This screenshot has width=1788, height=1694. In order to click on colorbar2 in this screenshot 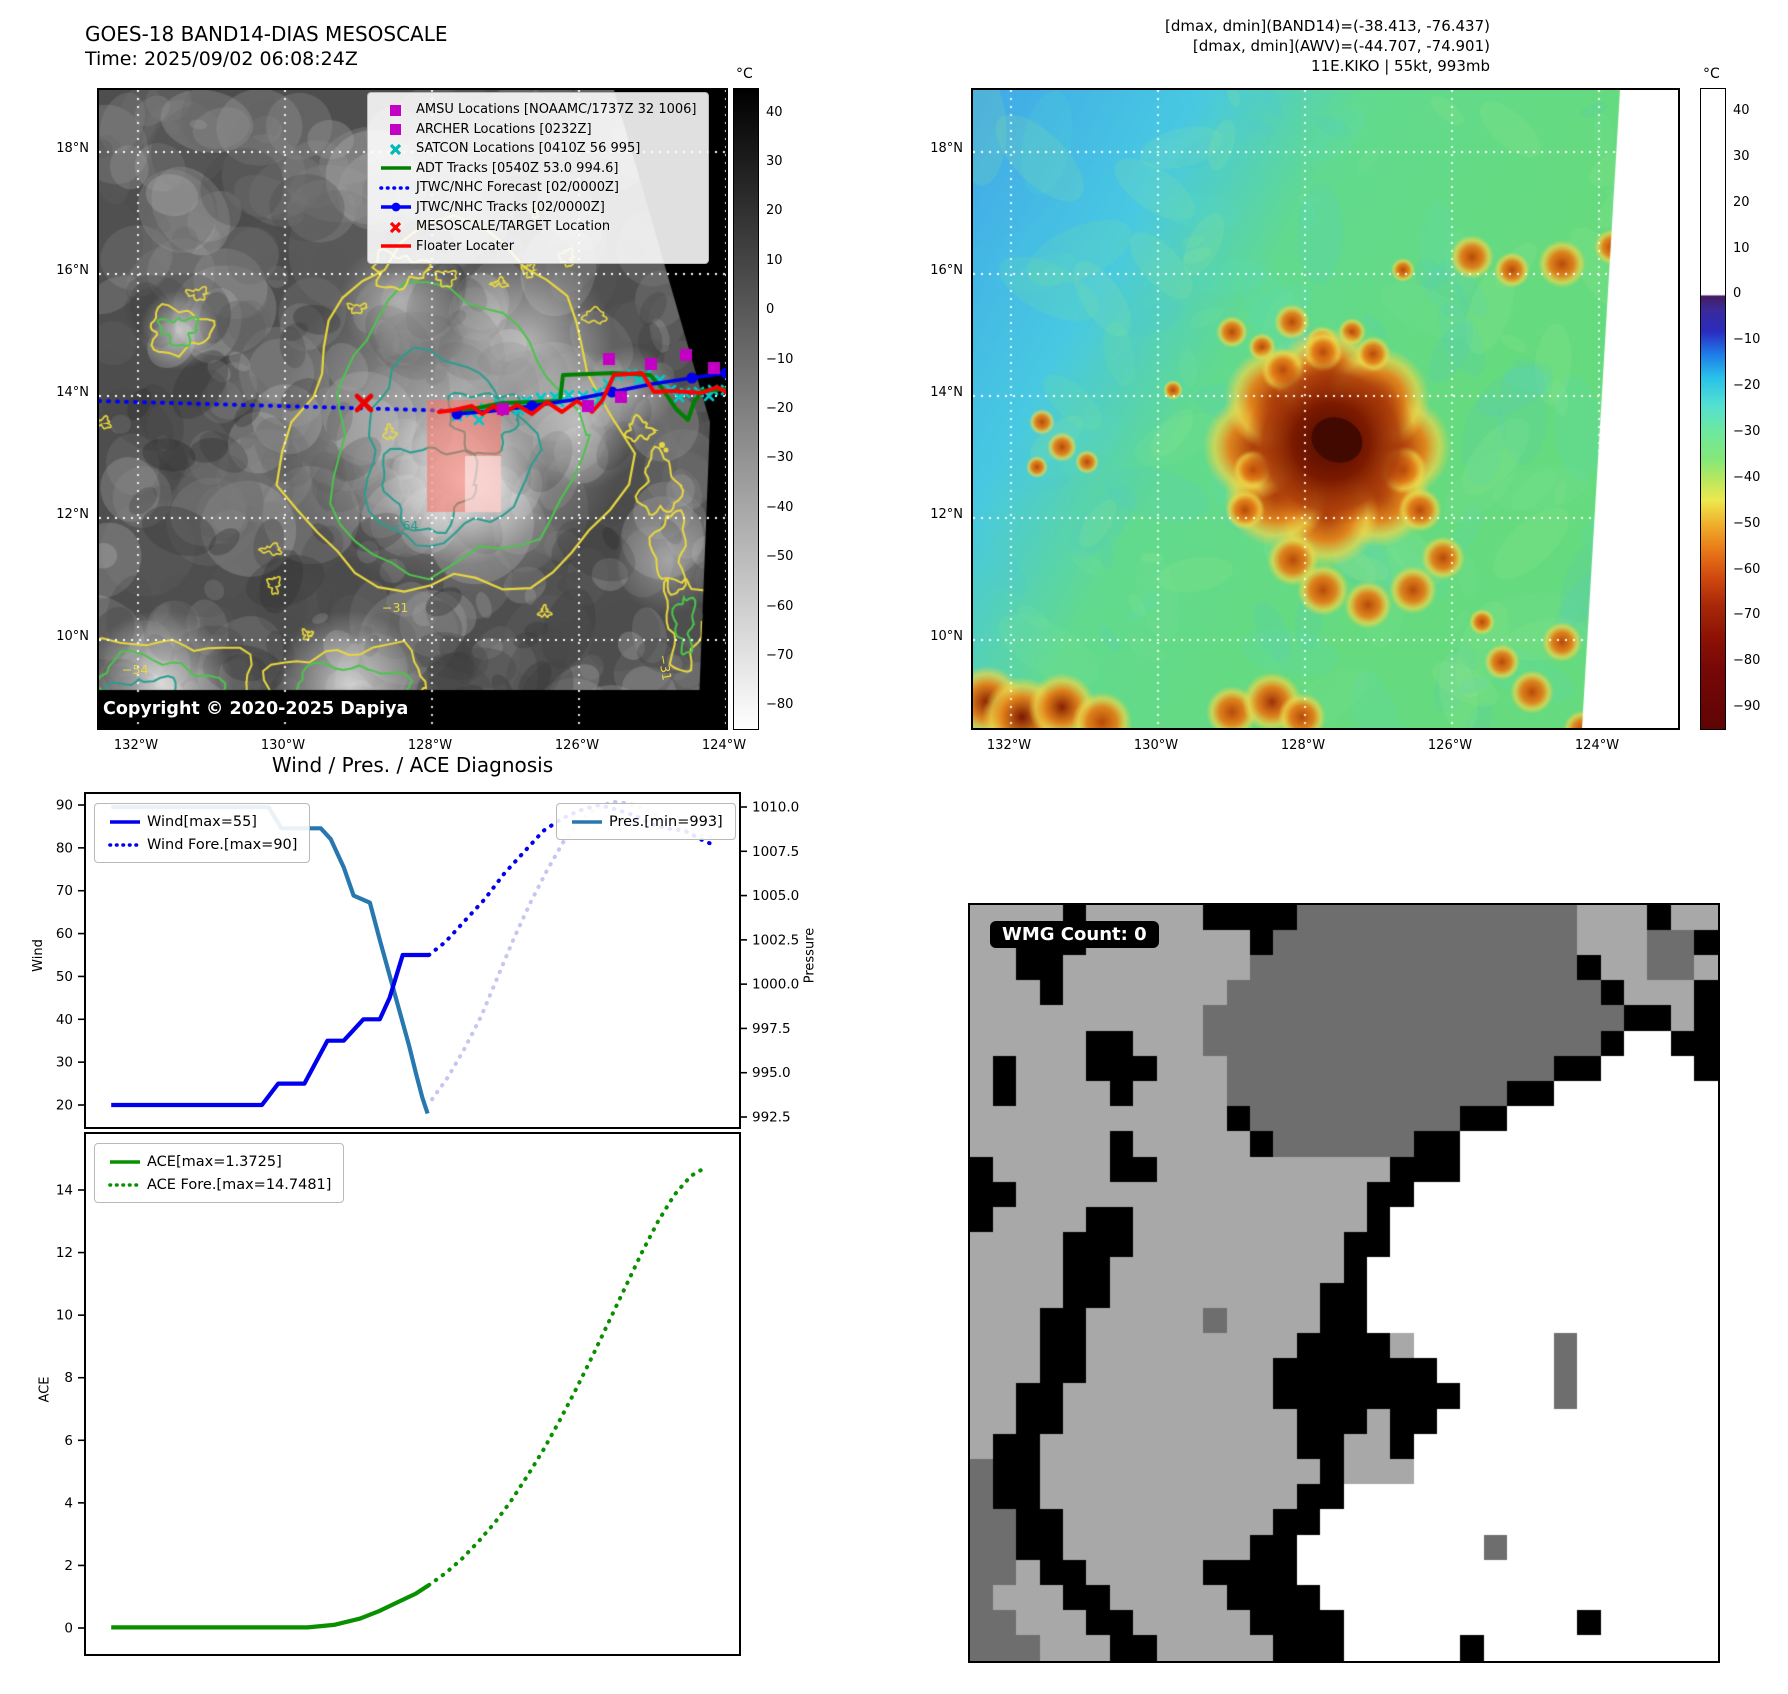, I will do `click(1713, 409)`.